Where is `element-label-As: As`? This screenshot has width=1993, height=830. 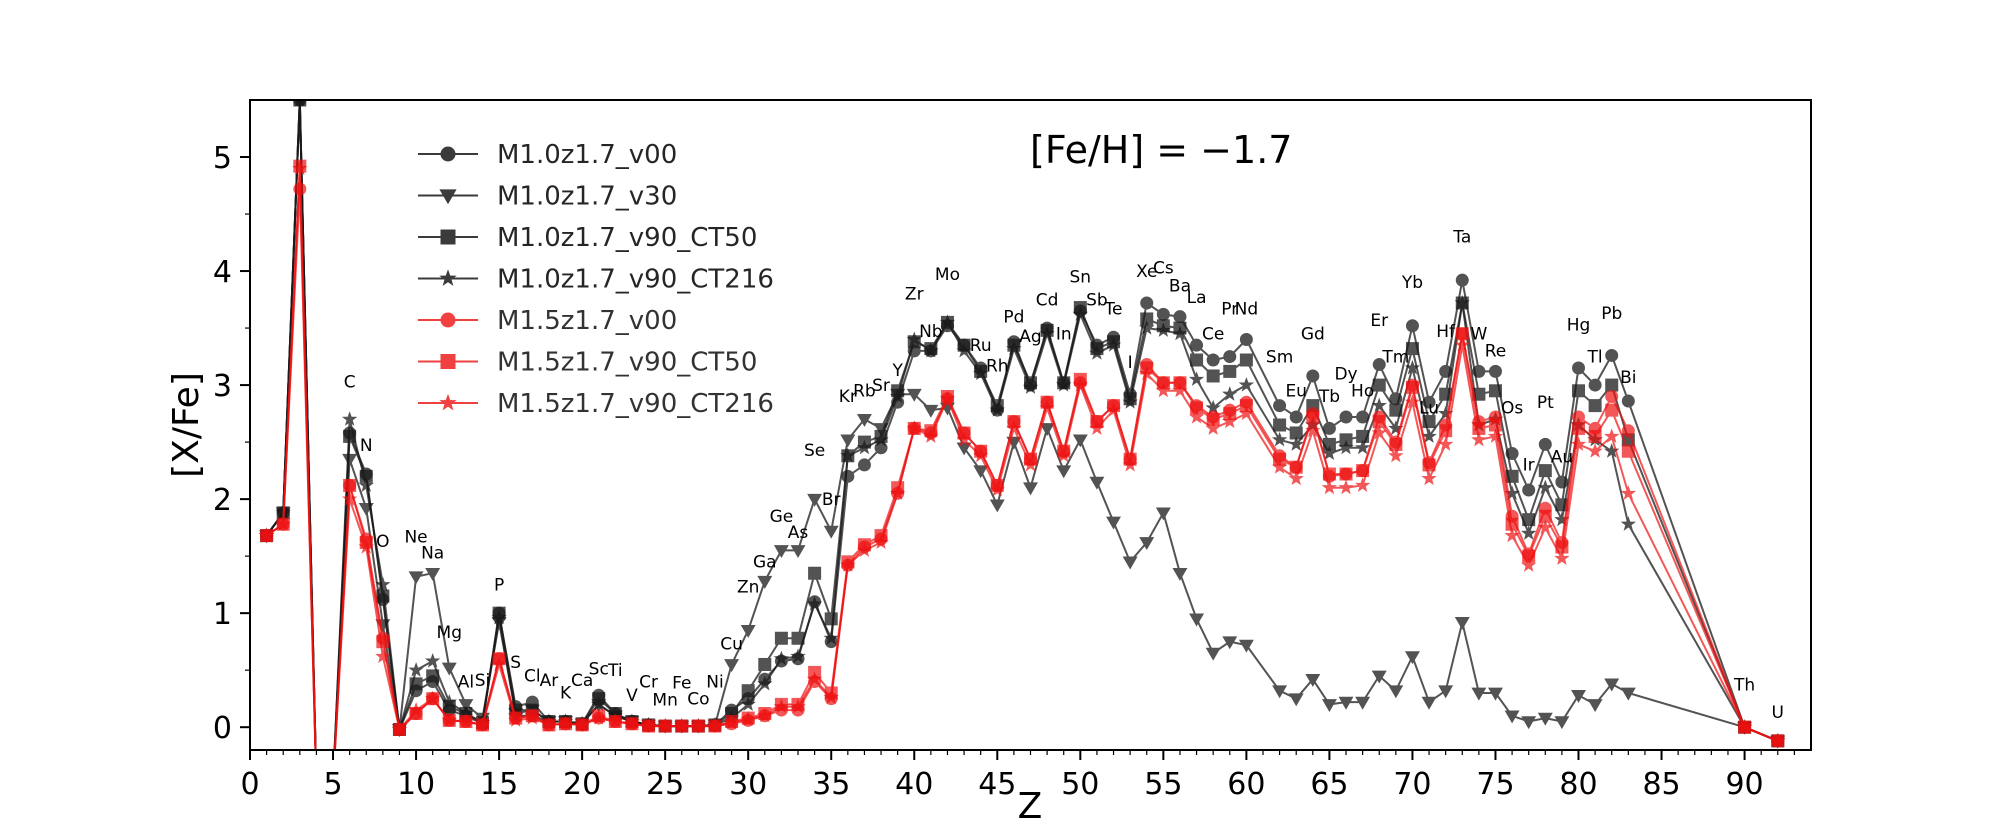
element-label-As: As is located at coordinates (798, 533).